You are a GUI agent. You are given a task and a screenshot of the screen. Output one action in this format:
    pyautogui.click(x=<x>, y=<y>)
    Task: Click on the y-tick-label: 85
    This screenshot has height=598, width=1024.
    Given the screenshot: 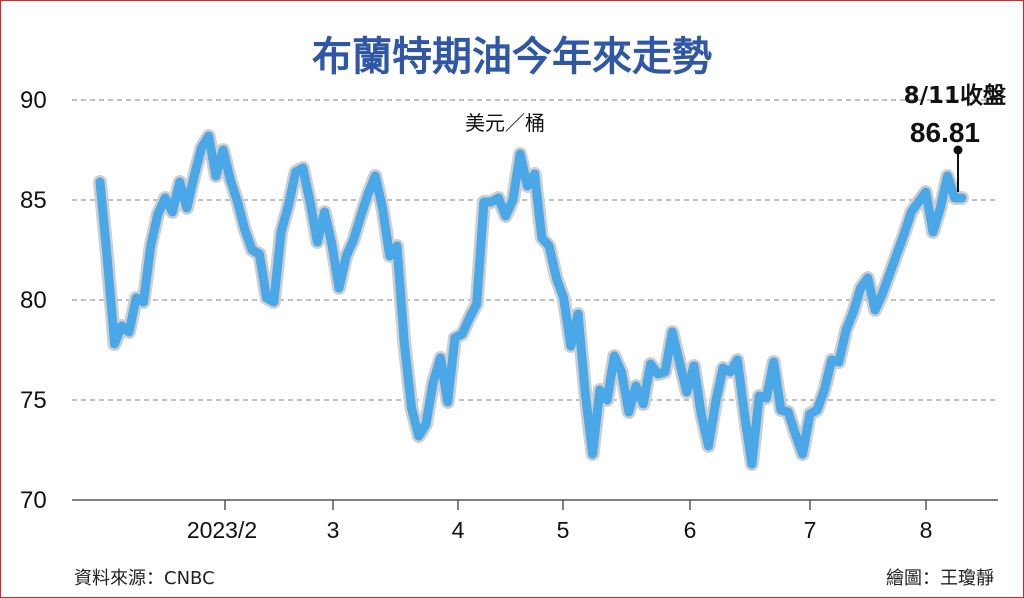 What is the action you would take?
    pyautogui.click(x=33, y=200)
    